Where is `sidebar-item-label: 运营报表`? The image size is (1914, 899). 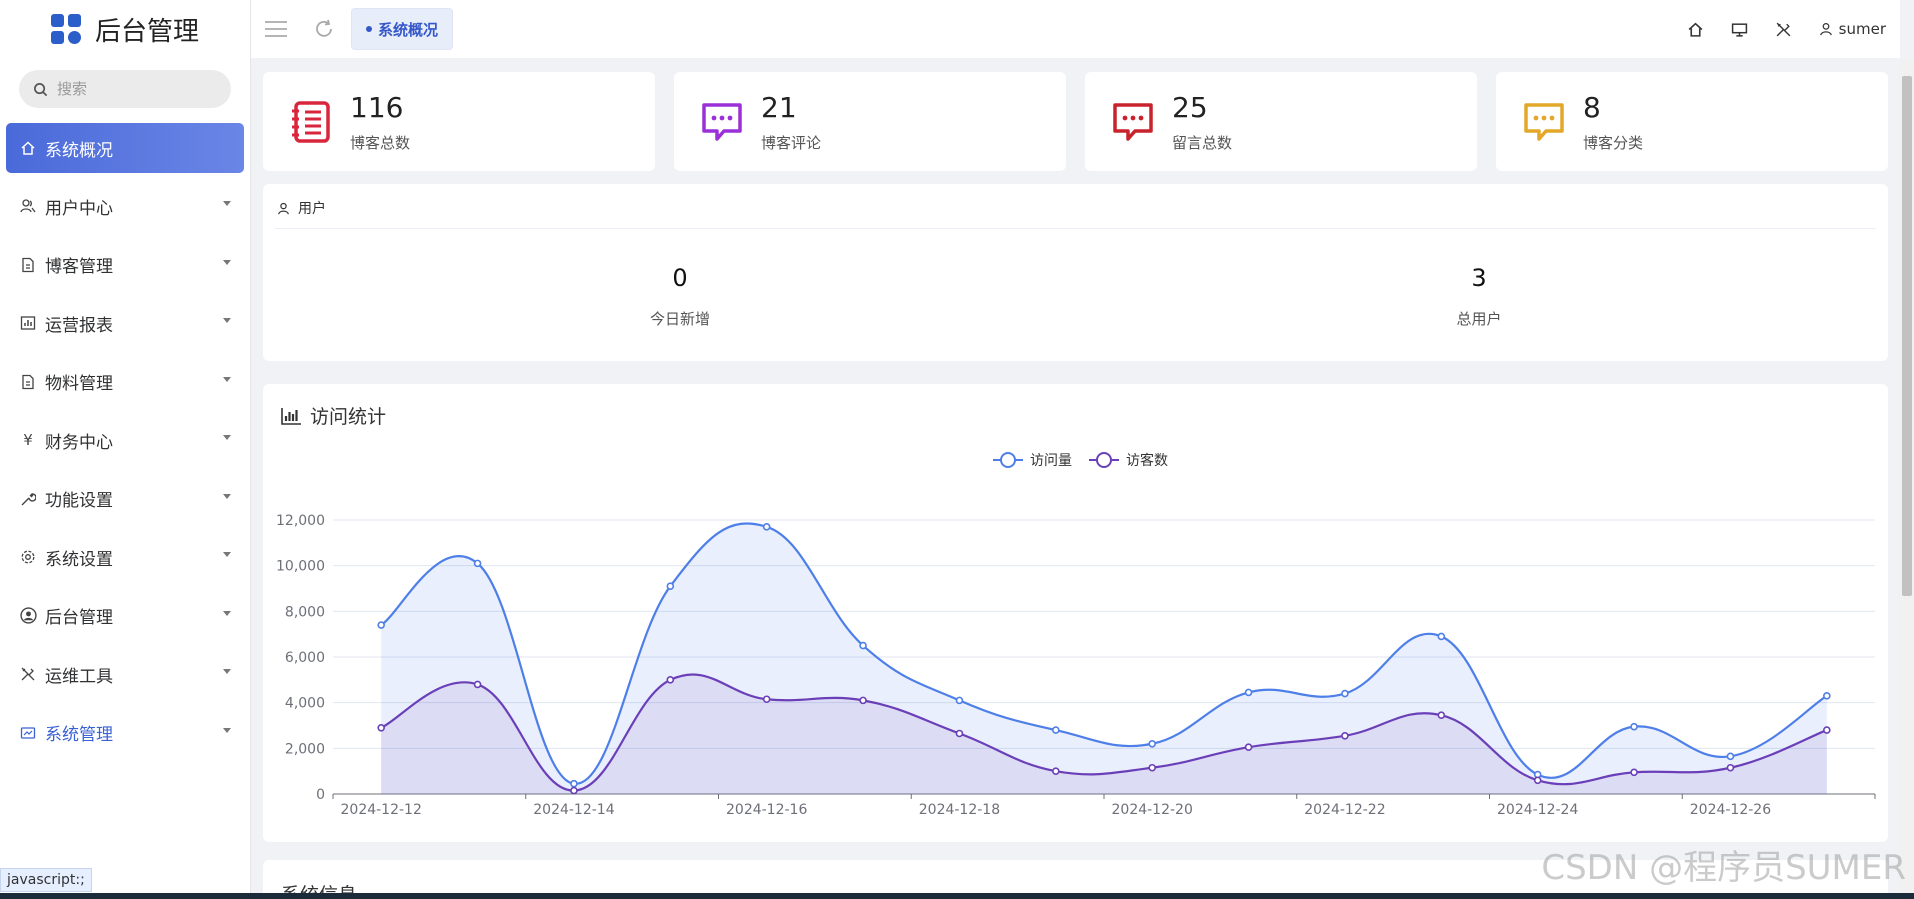
sidebar-item-label: 运营报表 is located at coordinates (79, 325).